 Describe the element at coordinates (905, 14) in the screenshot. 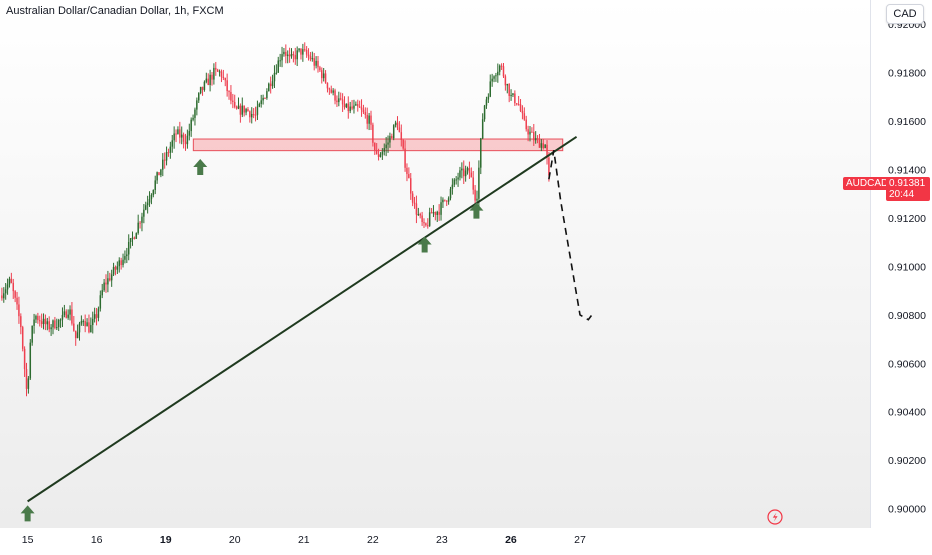

I see `currency-button: CAD` at that location.